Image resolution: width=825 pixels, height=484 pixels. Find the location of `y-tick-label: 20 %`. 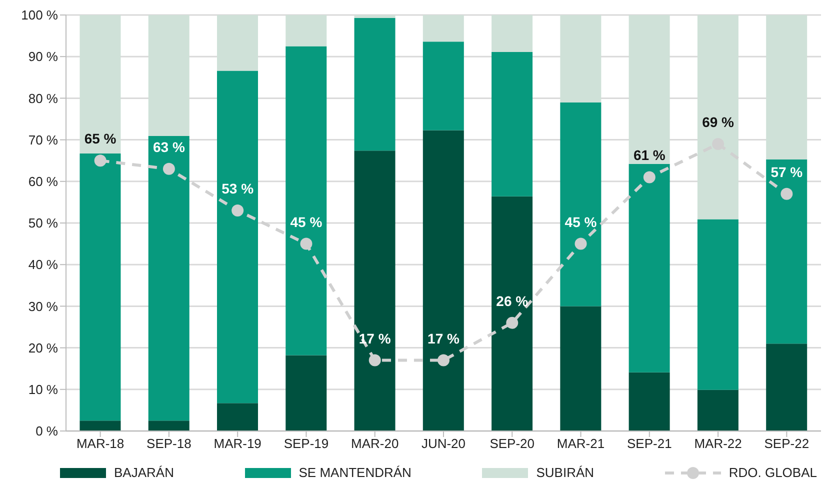

y-tick-label: 20 % is located at coordinates (43, 348).